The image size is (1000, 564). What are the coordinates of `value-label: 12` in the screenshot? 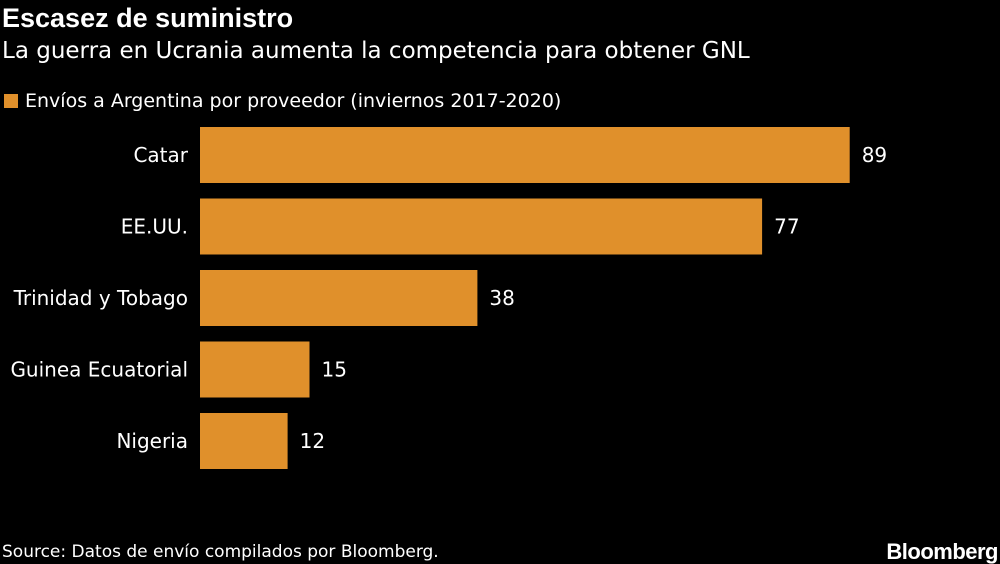 It's located at (312, 441).